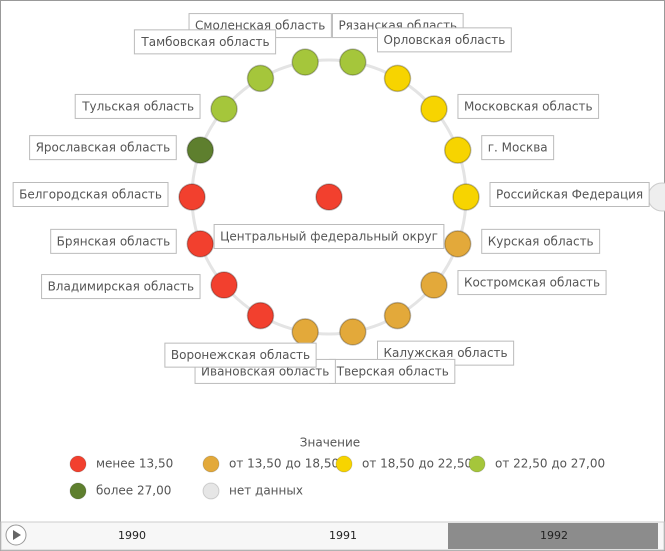 This screenshot has width=665, height=551. Describe the element at coordinates (392, 371) in the screenshot. I see `region-label: Тверская область` at that location.